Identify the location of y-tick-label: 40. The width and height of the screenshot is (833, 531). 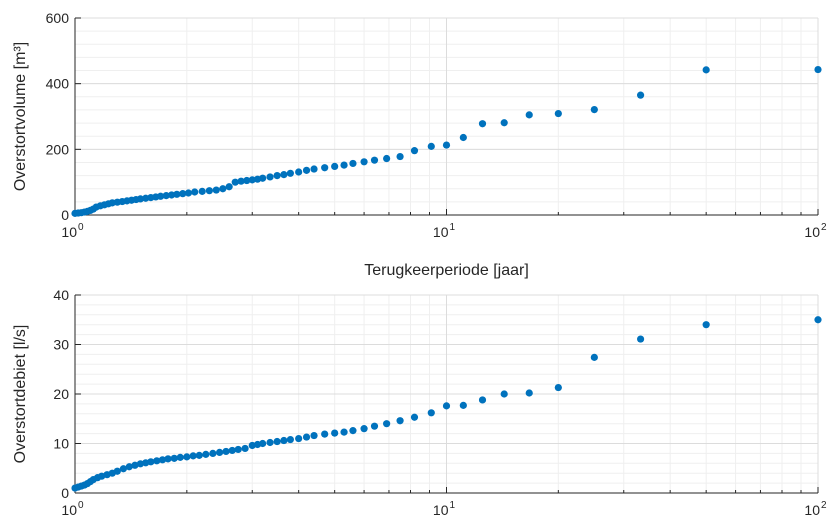
(61, 295).